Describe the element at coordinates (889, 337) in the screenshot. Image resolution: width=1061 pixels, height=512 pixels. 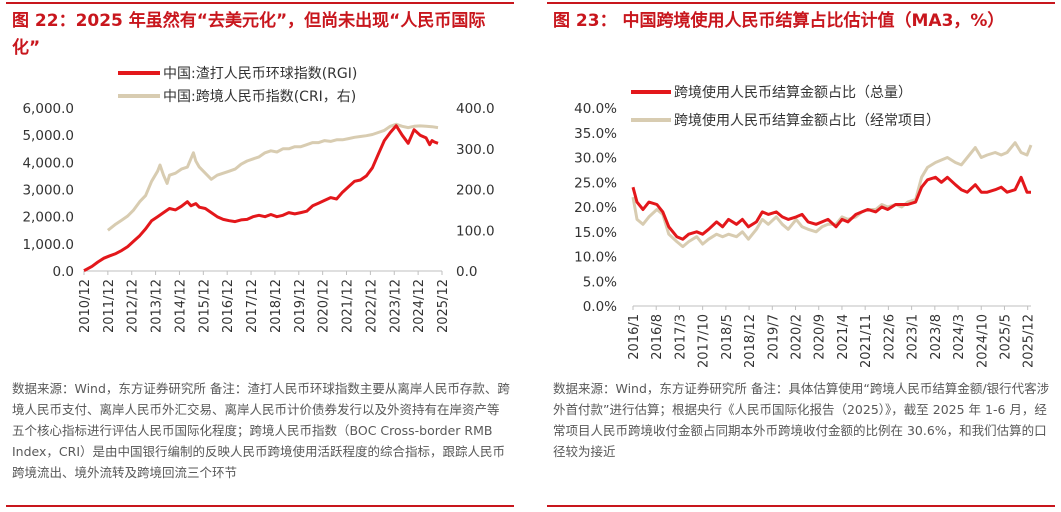
I see `x-tick-label: 2022/6` at that location.